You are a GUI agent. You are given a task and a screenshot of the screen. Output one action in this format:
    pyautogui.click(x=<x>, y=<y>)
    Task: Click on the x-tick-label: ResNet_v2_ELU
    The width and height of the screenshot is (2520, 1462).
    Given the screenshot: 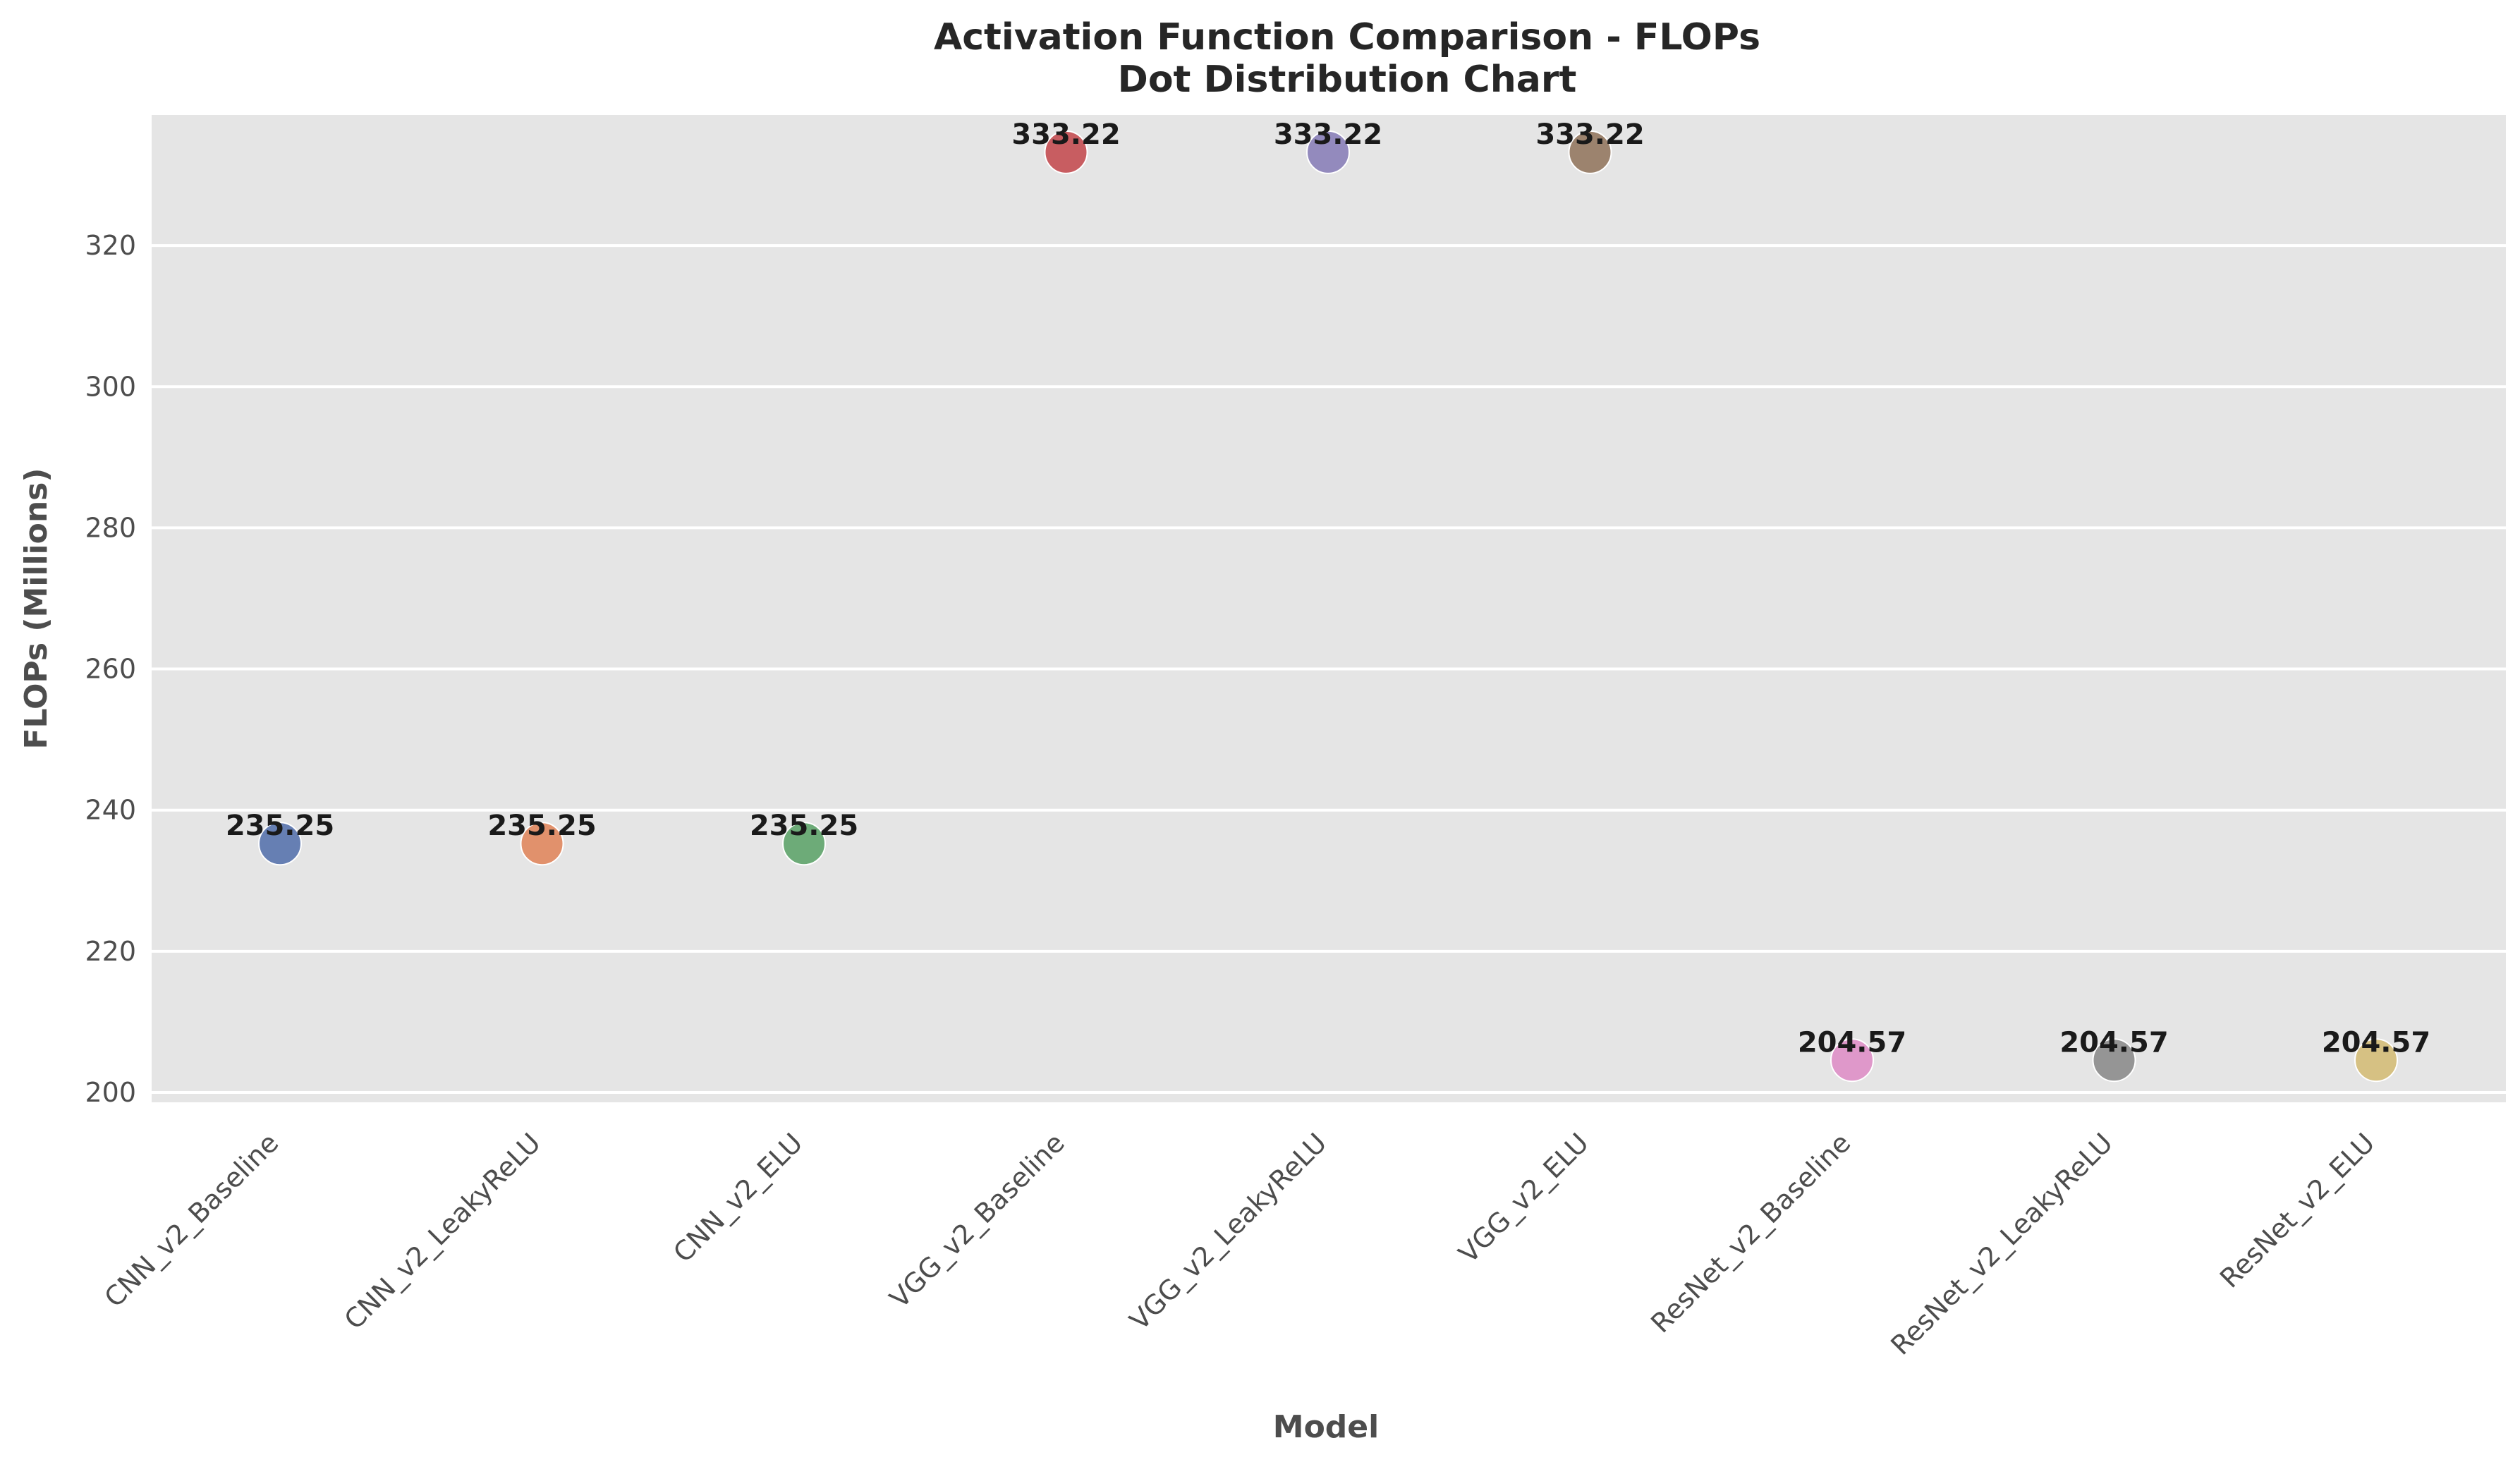 What is the action you would take?
    pyautogui.click(x=2297, y=1210)
    